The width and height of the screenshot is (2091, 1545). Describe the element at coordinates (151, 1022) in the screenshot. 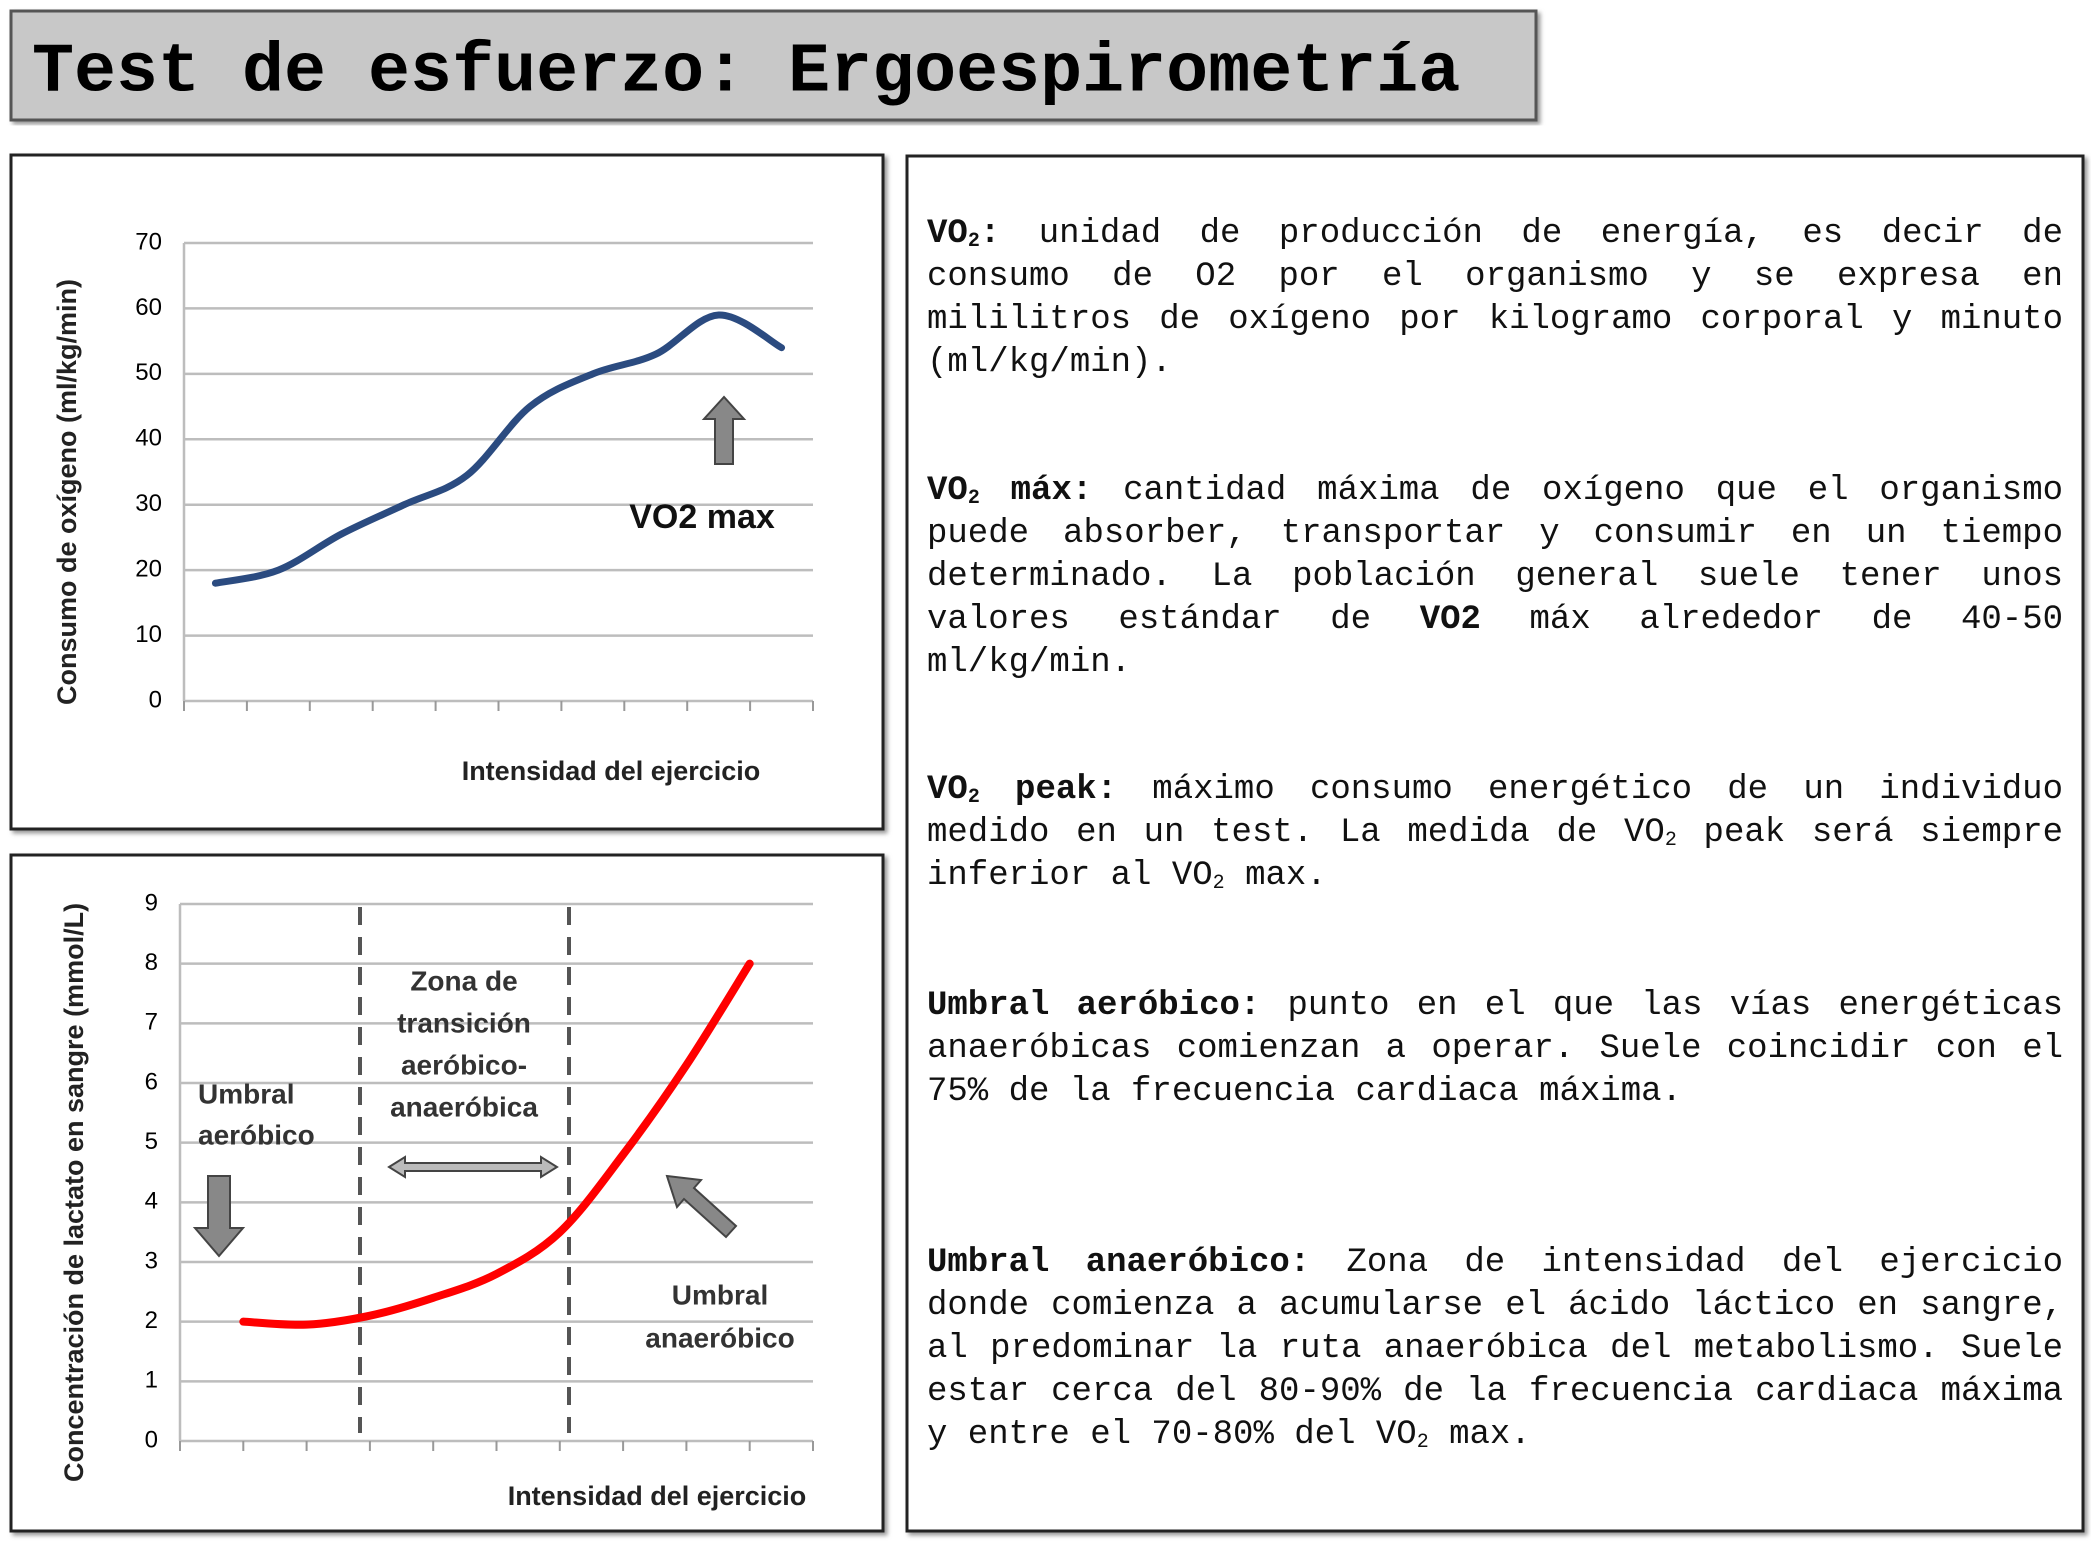

I see `y-tick-label: 7` at that location.